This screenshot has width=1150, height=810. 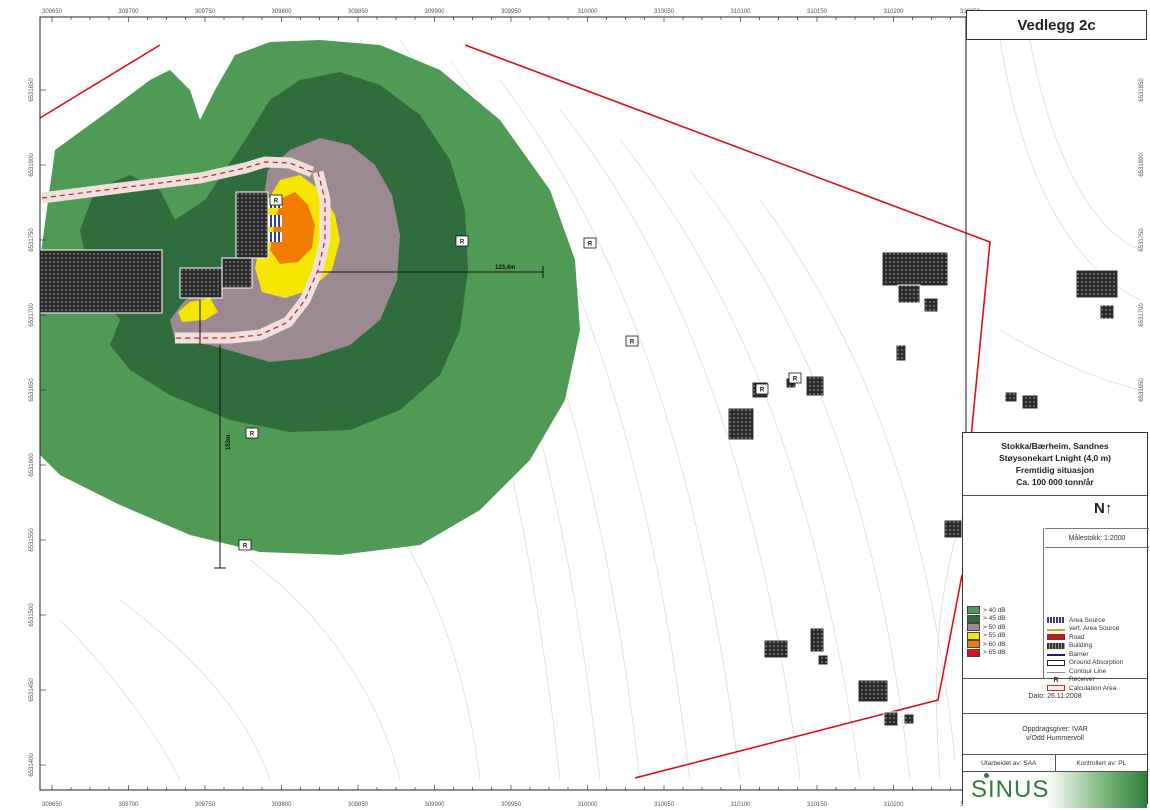 I want to click on noise-level-item: > 65 dB, so click(x=986, y=653).